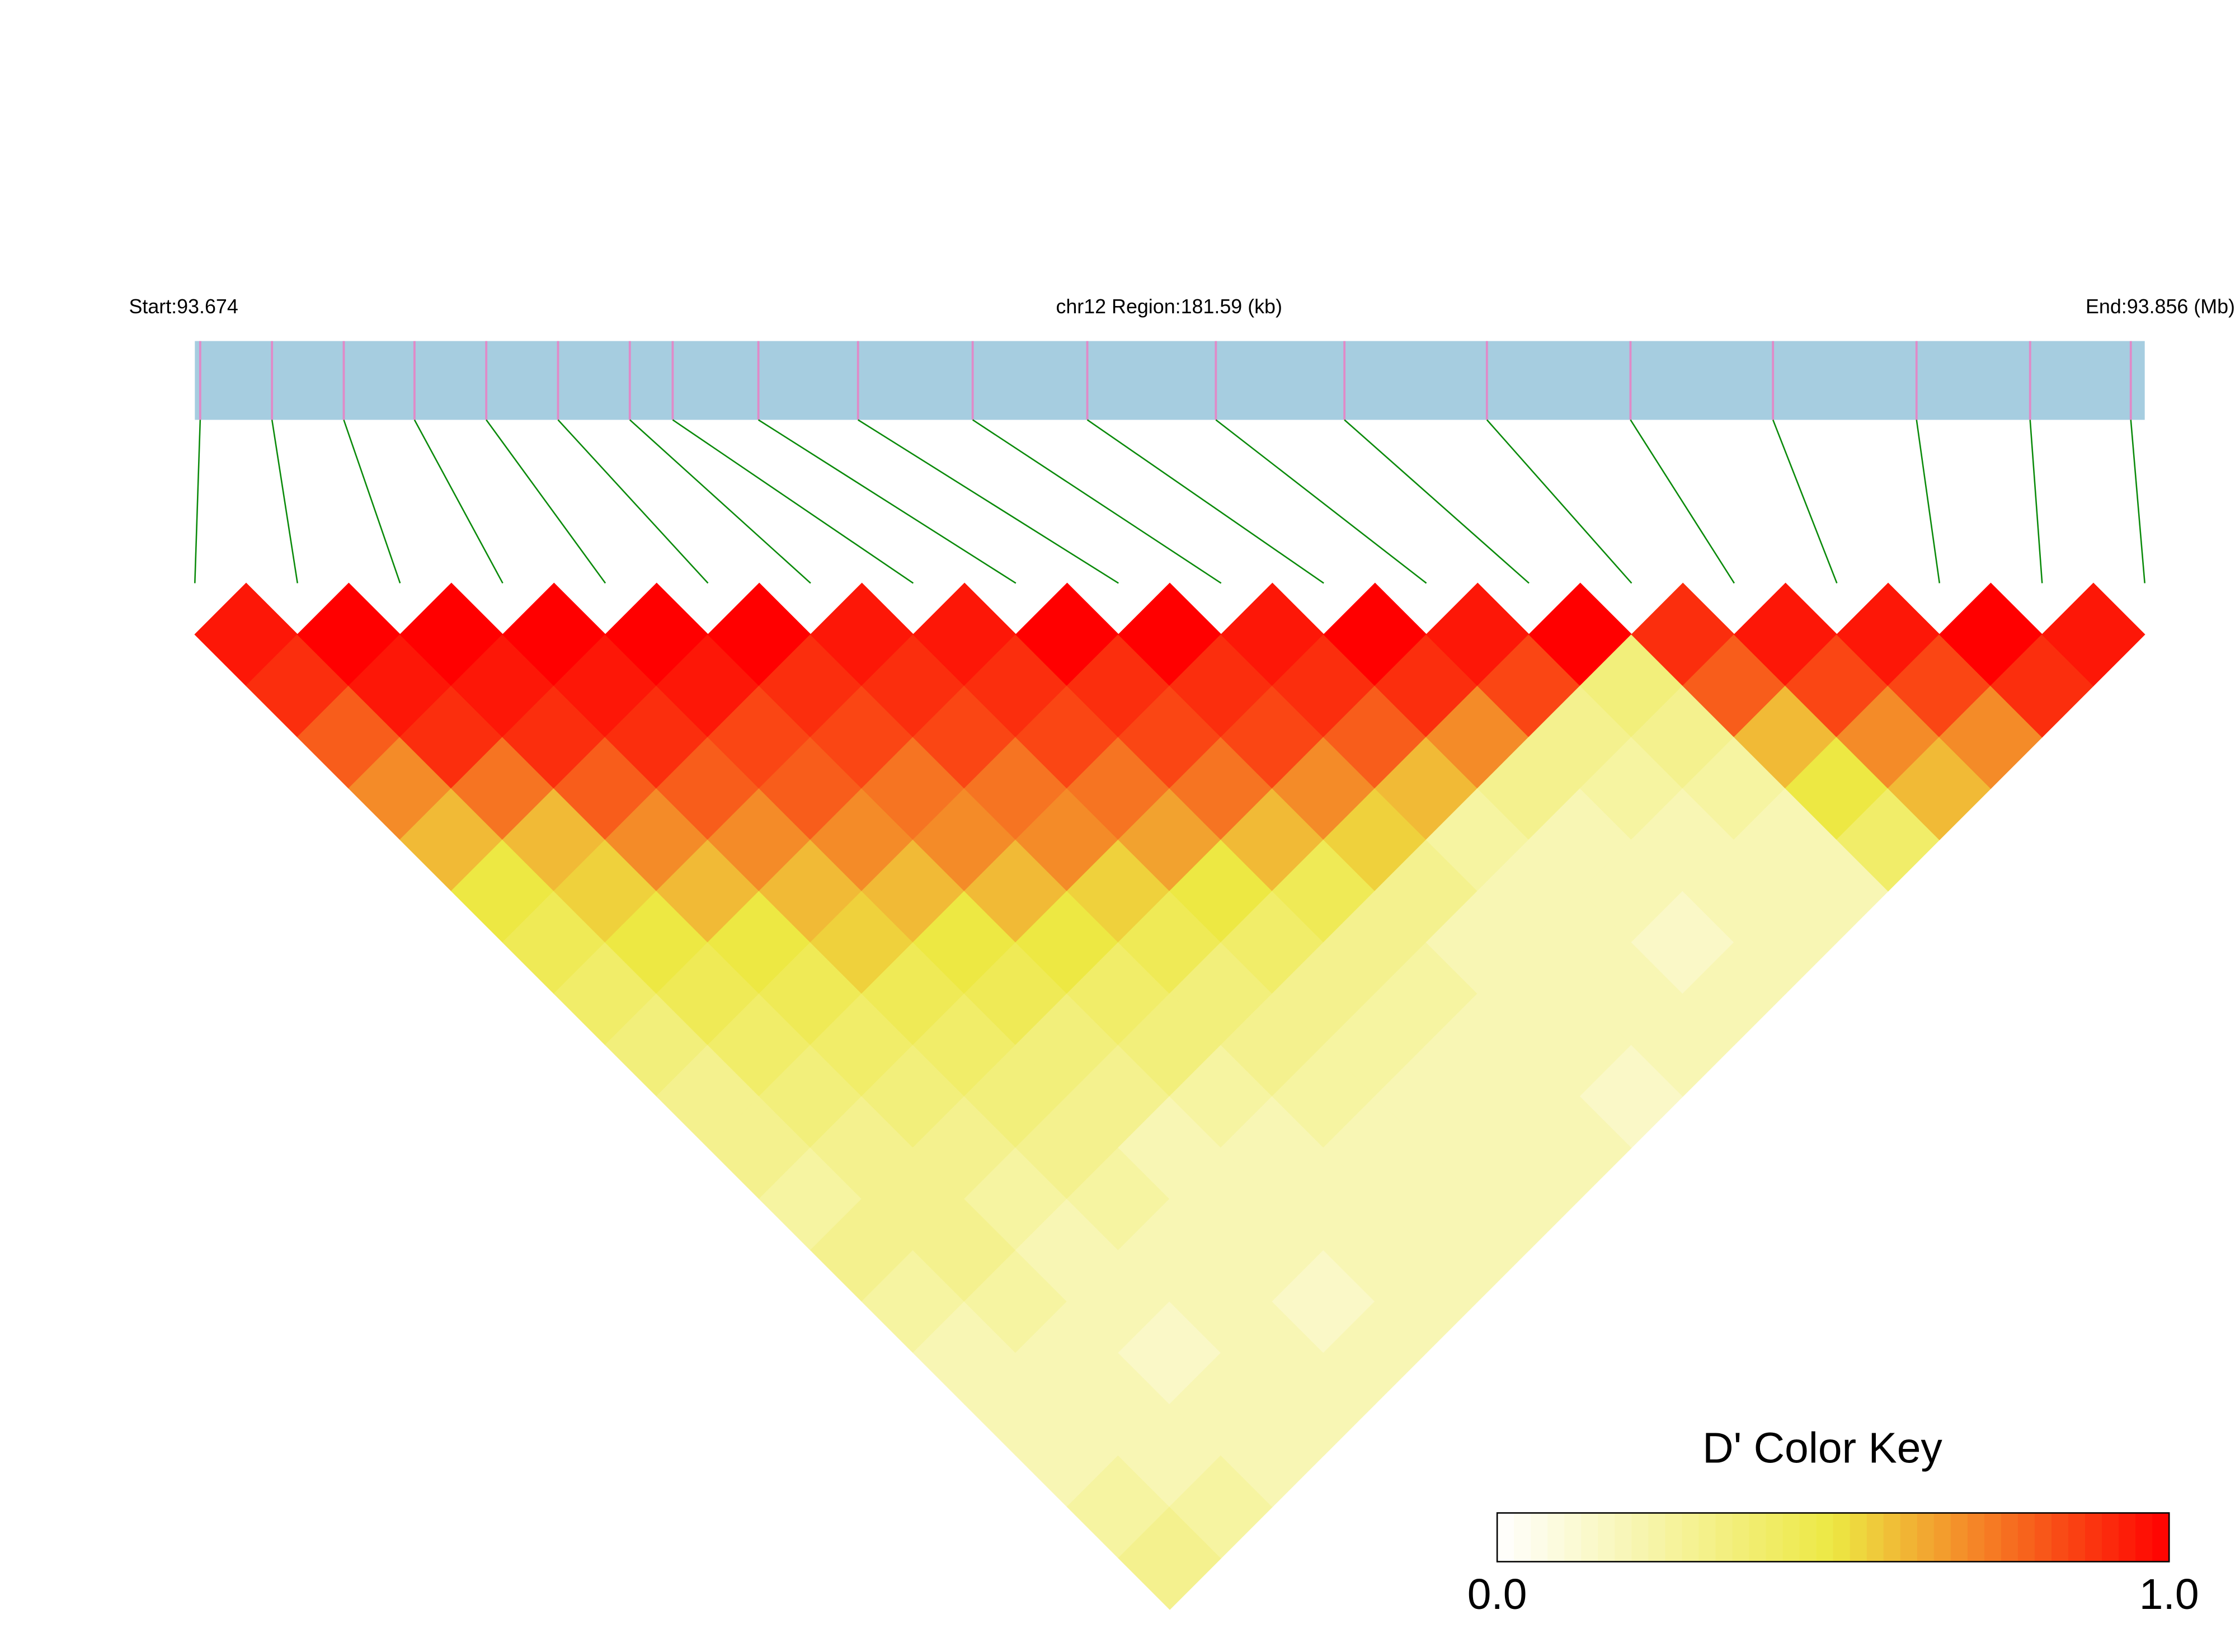  Describe the element at coordinates (183, 306) in the screenshot. I see `start-label: Start:93.674` at that location.